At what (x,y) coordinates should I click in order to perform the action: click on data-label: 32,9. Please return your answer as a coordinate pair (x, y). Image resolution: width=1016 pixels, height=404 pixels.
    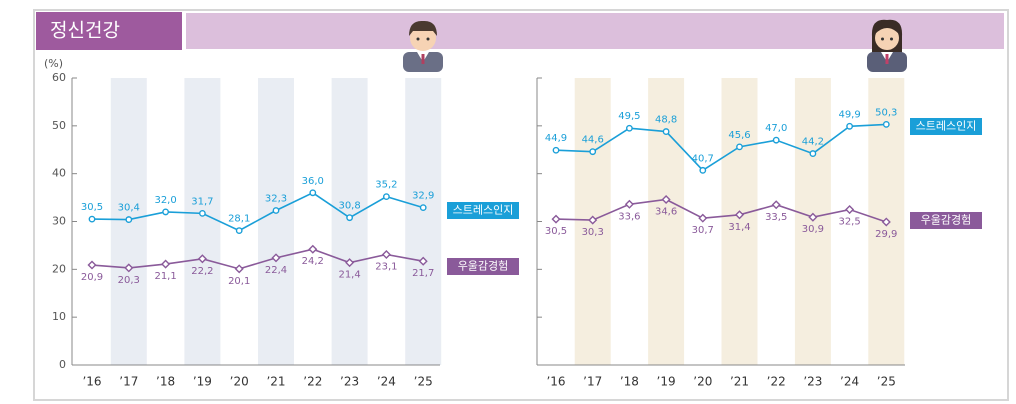
    Looking at the image, I should click on (423, 196).